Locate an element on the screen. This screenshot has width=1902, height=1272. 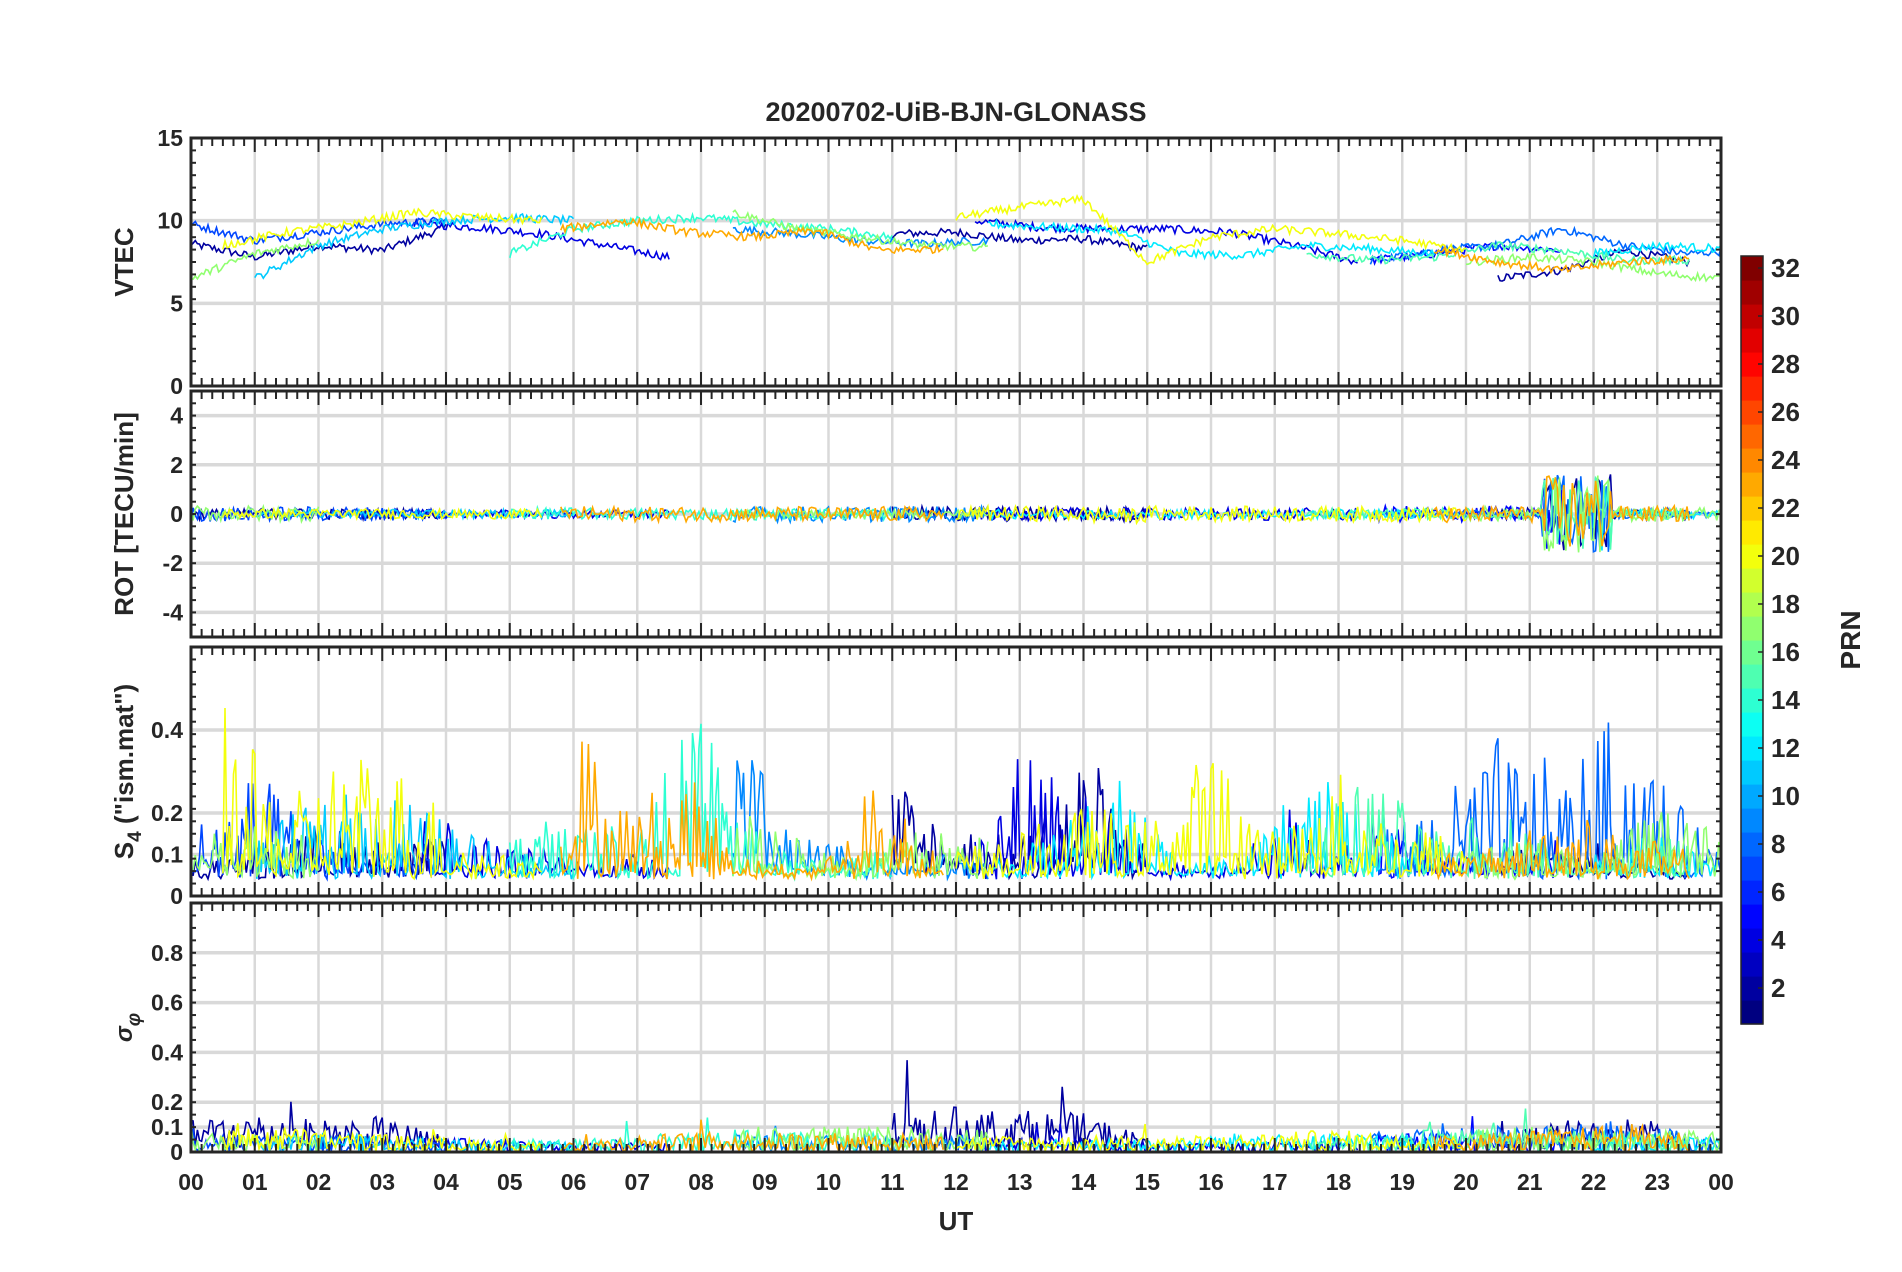
x-tick-label: 09 is located at coordinates (765, 1182).